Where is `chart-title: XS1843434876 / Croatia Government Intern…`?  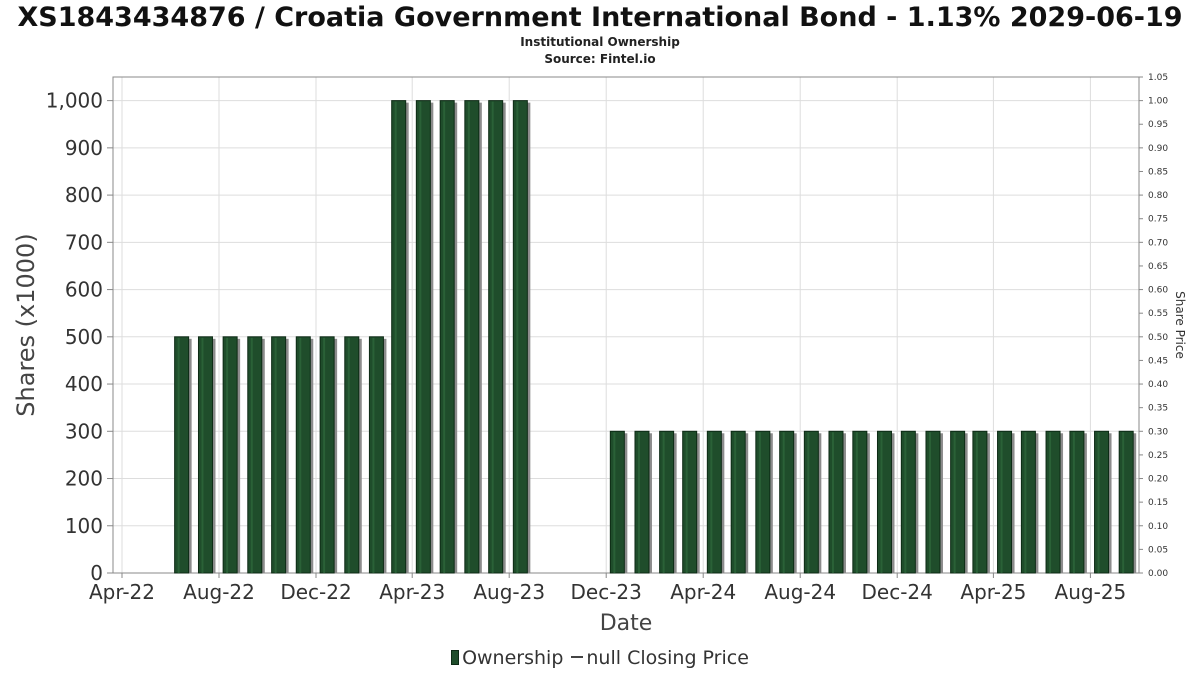 chart-title: XS1843434876 / Croatia Government Intern… is located at coordinates (600, 17).